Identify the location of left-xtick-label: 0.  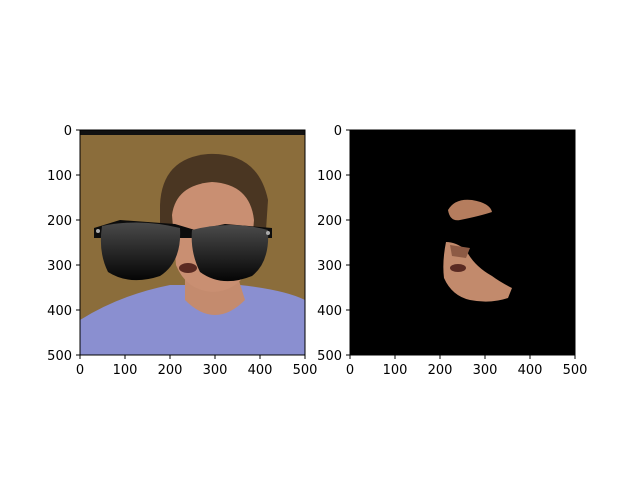
(80, 370).